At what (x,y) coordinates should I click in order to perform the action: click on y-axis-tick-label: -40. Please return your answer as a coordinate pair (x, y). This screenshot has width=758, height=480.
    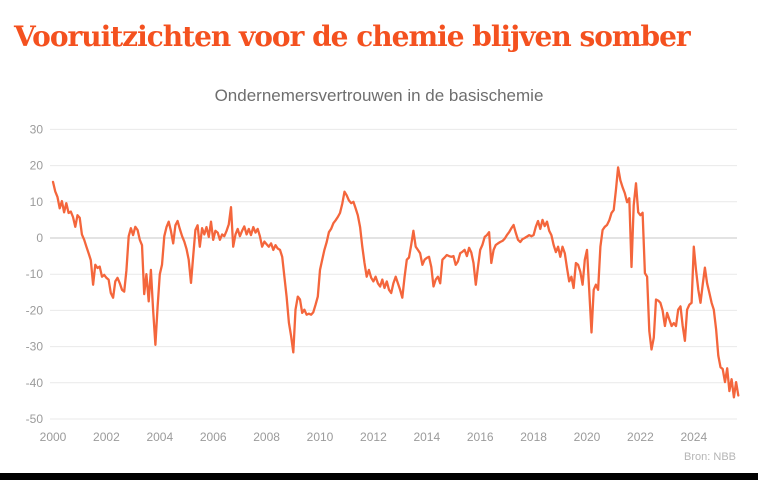
    Looking at the image, I should click on (35, 383).